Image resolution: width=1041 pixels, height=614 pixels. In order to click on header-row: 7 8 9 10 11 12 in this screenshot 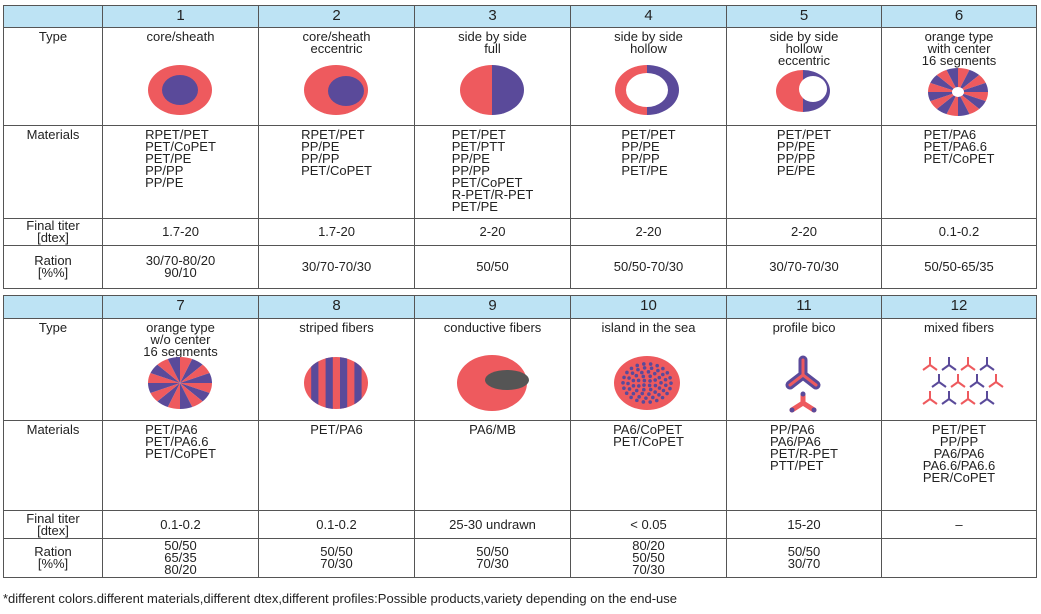, I will do `click(520, 307)`.